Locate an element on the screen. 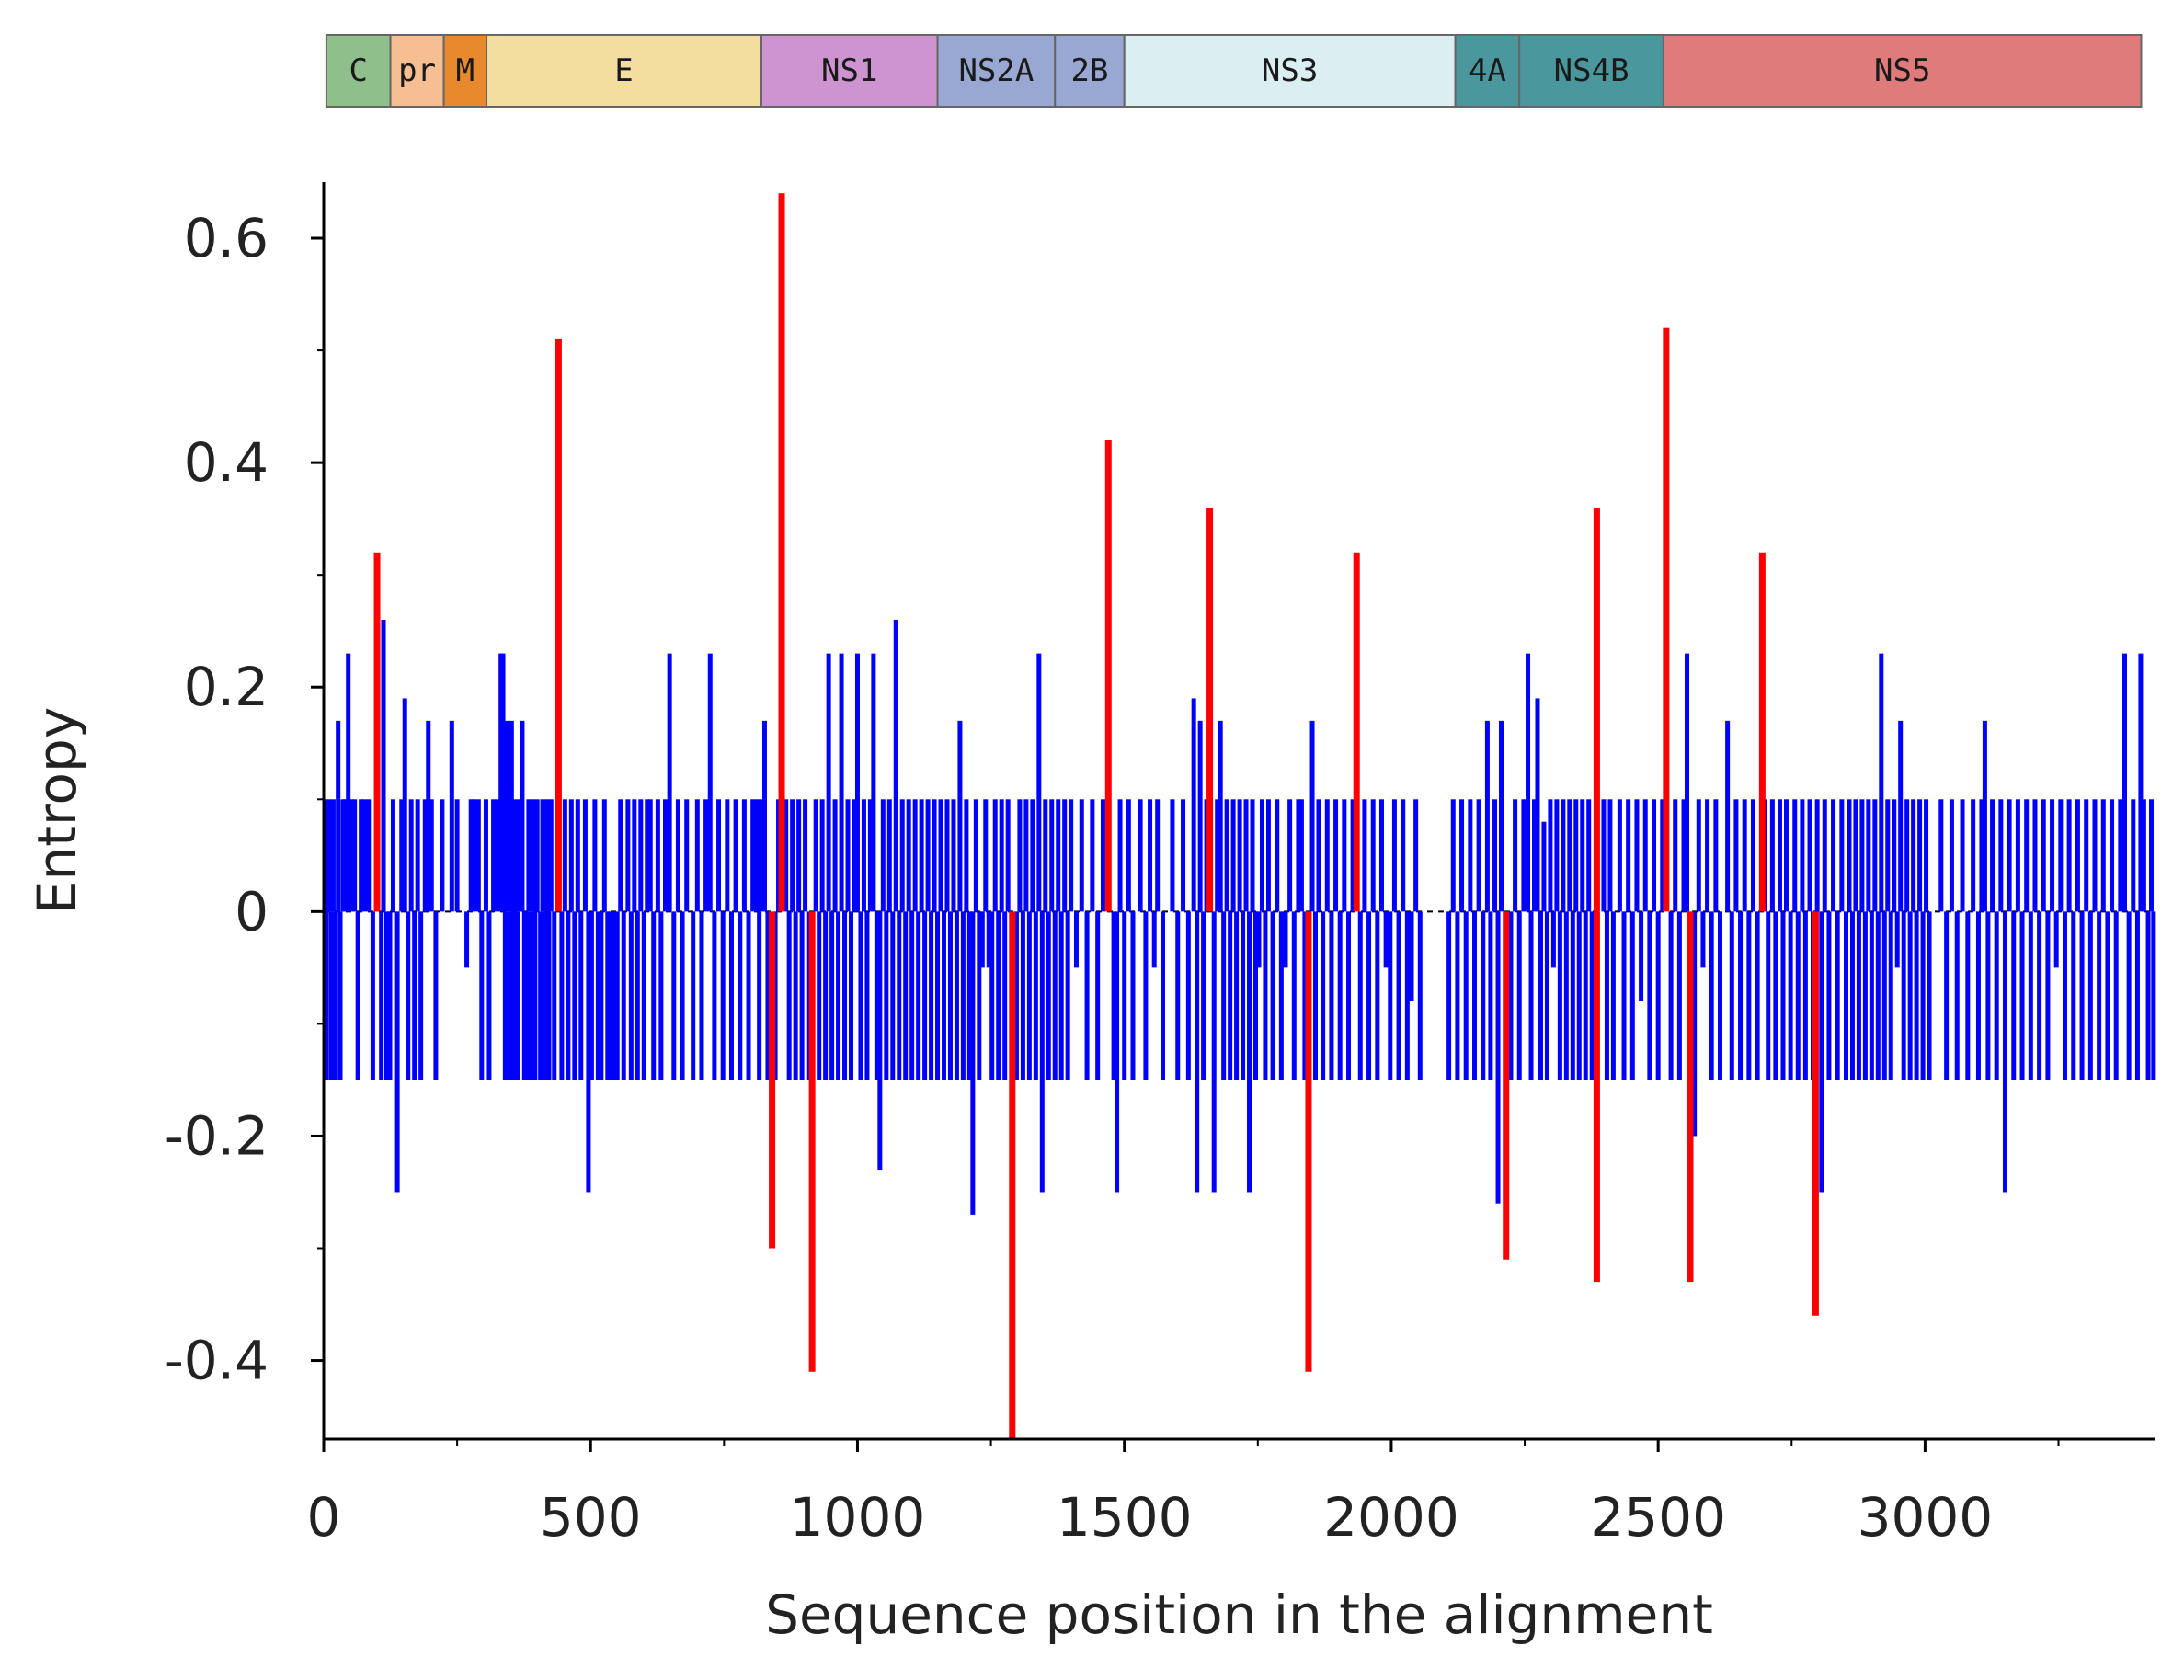  gene-label-ns1: NS1 is located at coordinates (849, 70).